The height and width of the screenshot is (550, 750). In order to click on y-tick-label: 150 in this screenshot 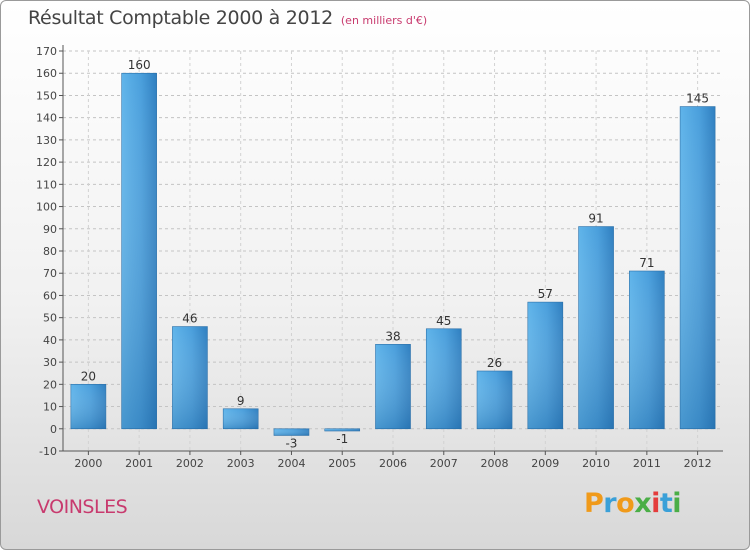, I will do `click(46, 95)`.